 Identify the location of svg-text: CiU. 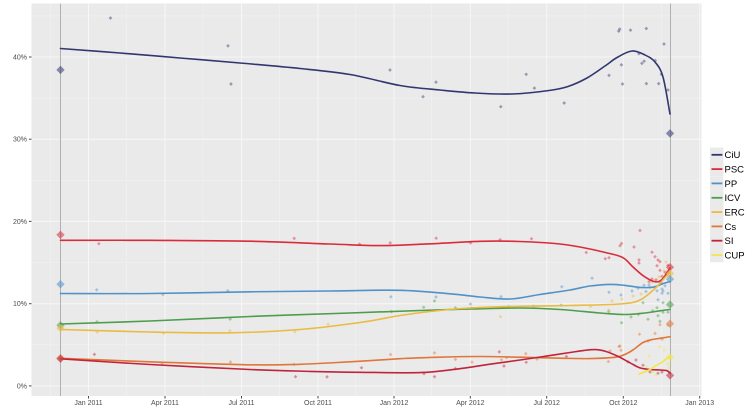
(733, 155).